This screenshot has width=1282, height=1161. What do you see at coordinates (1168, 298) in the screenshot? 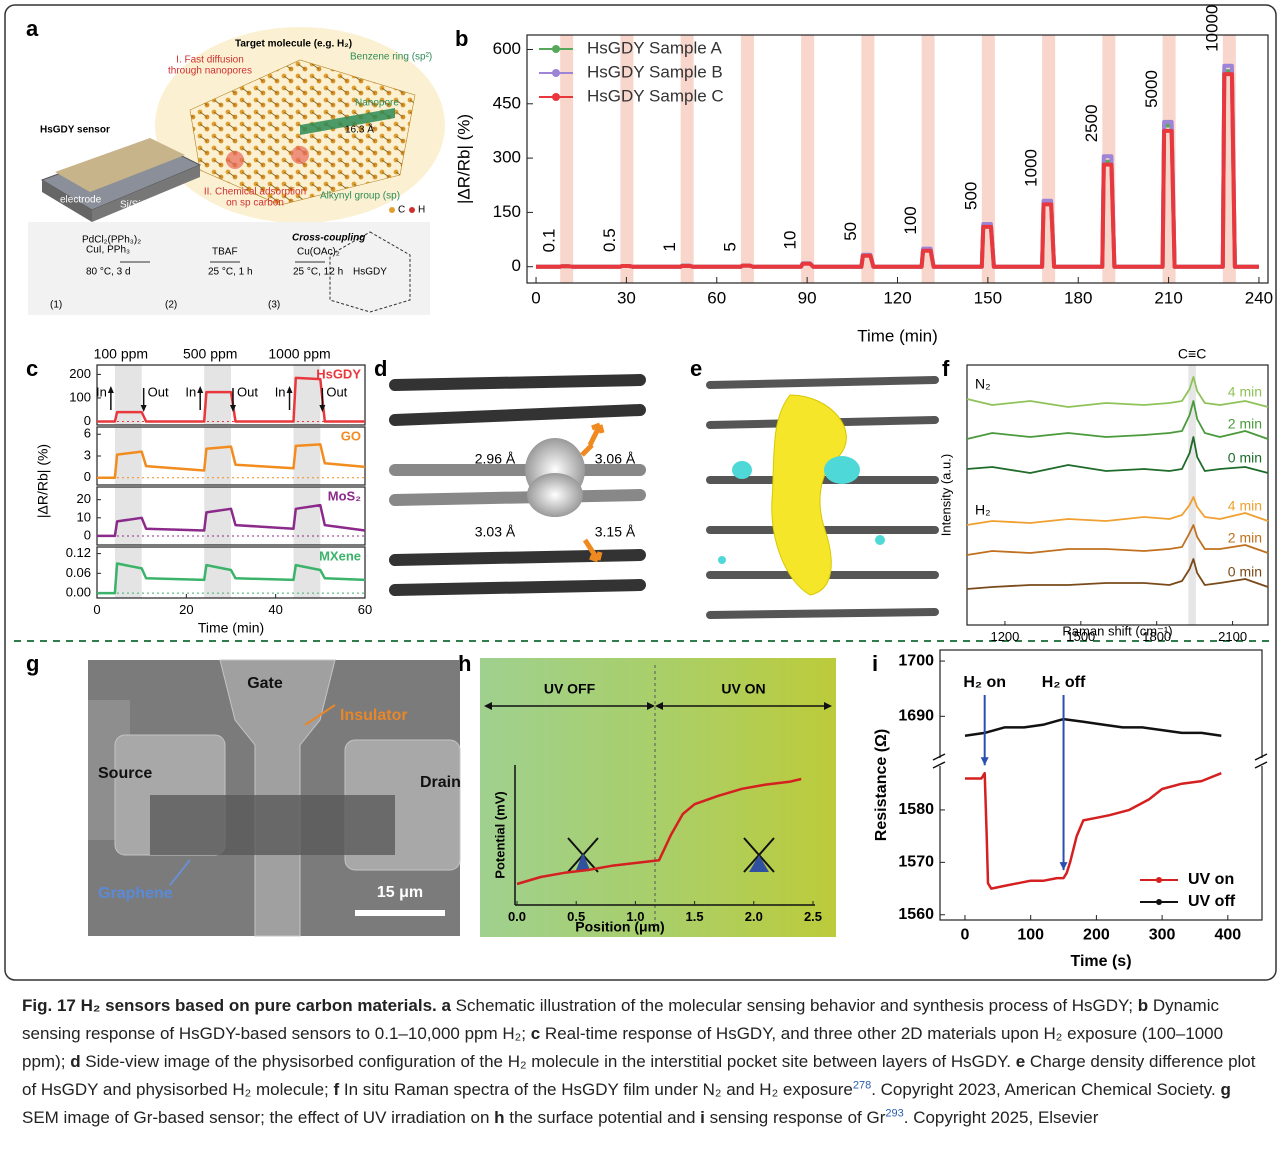
I see `x-tick-label: 210` at bounding box center [1168, 298].